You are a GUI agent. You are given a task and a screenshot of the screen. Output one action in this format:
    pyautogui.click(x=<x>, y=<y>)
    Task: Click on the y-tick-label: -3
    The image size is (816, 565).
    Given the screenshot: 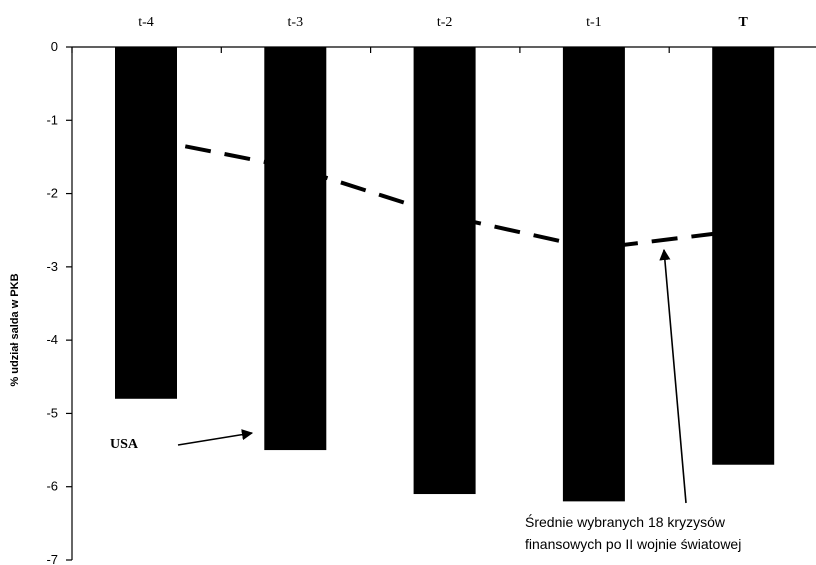 What is the action you would take?
    pyautogui.click(x=52, y=266)
    